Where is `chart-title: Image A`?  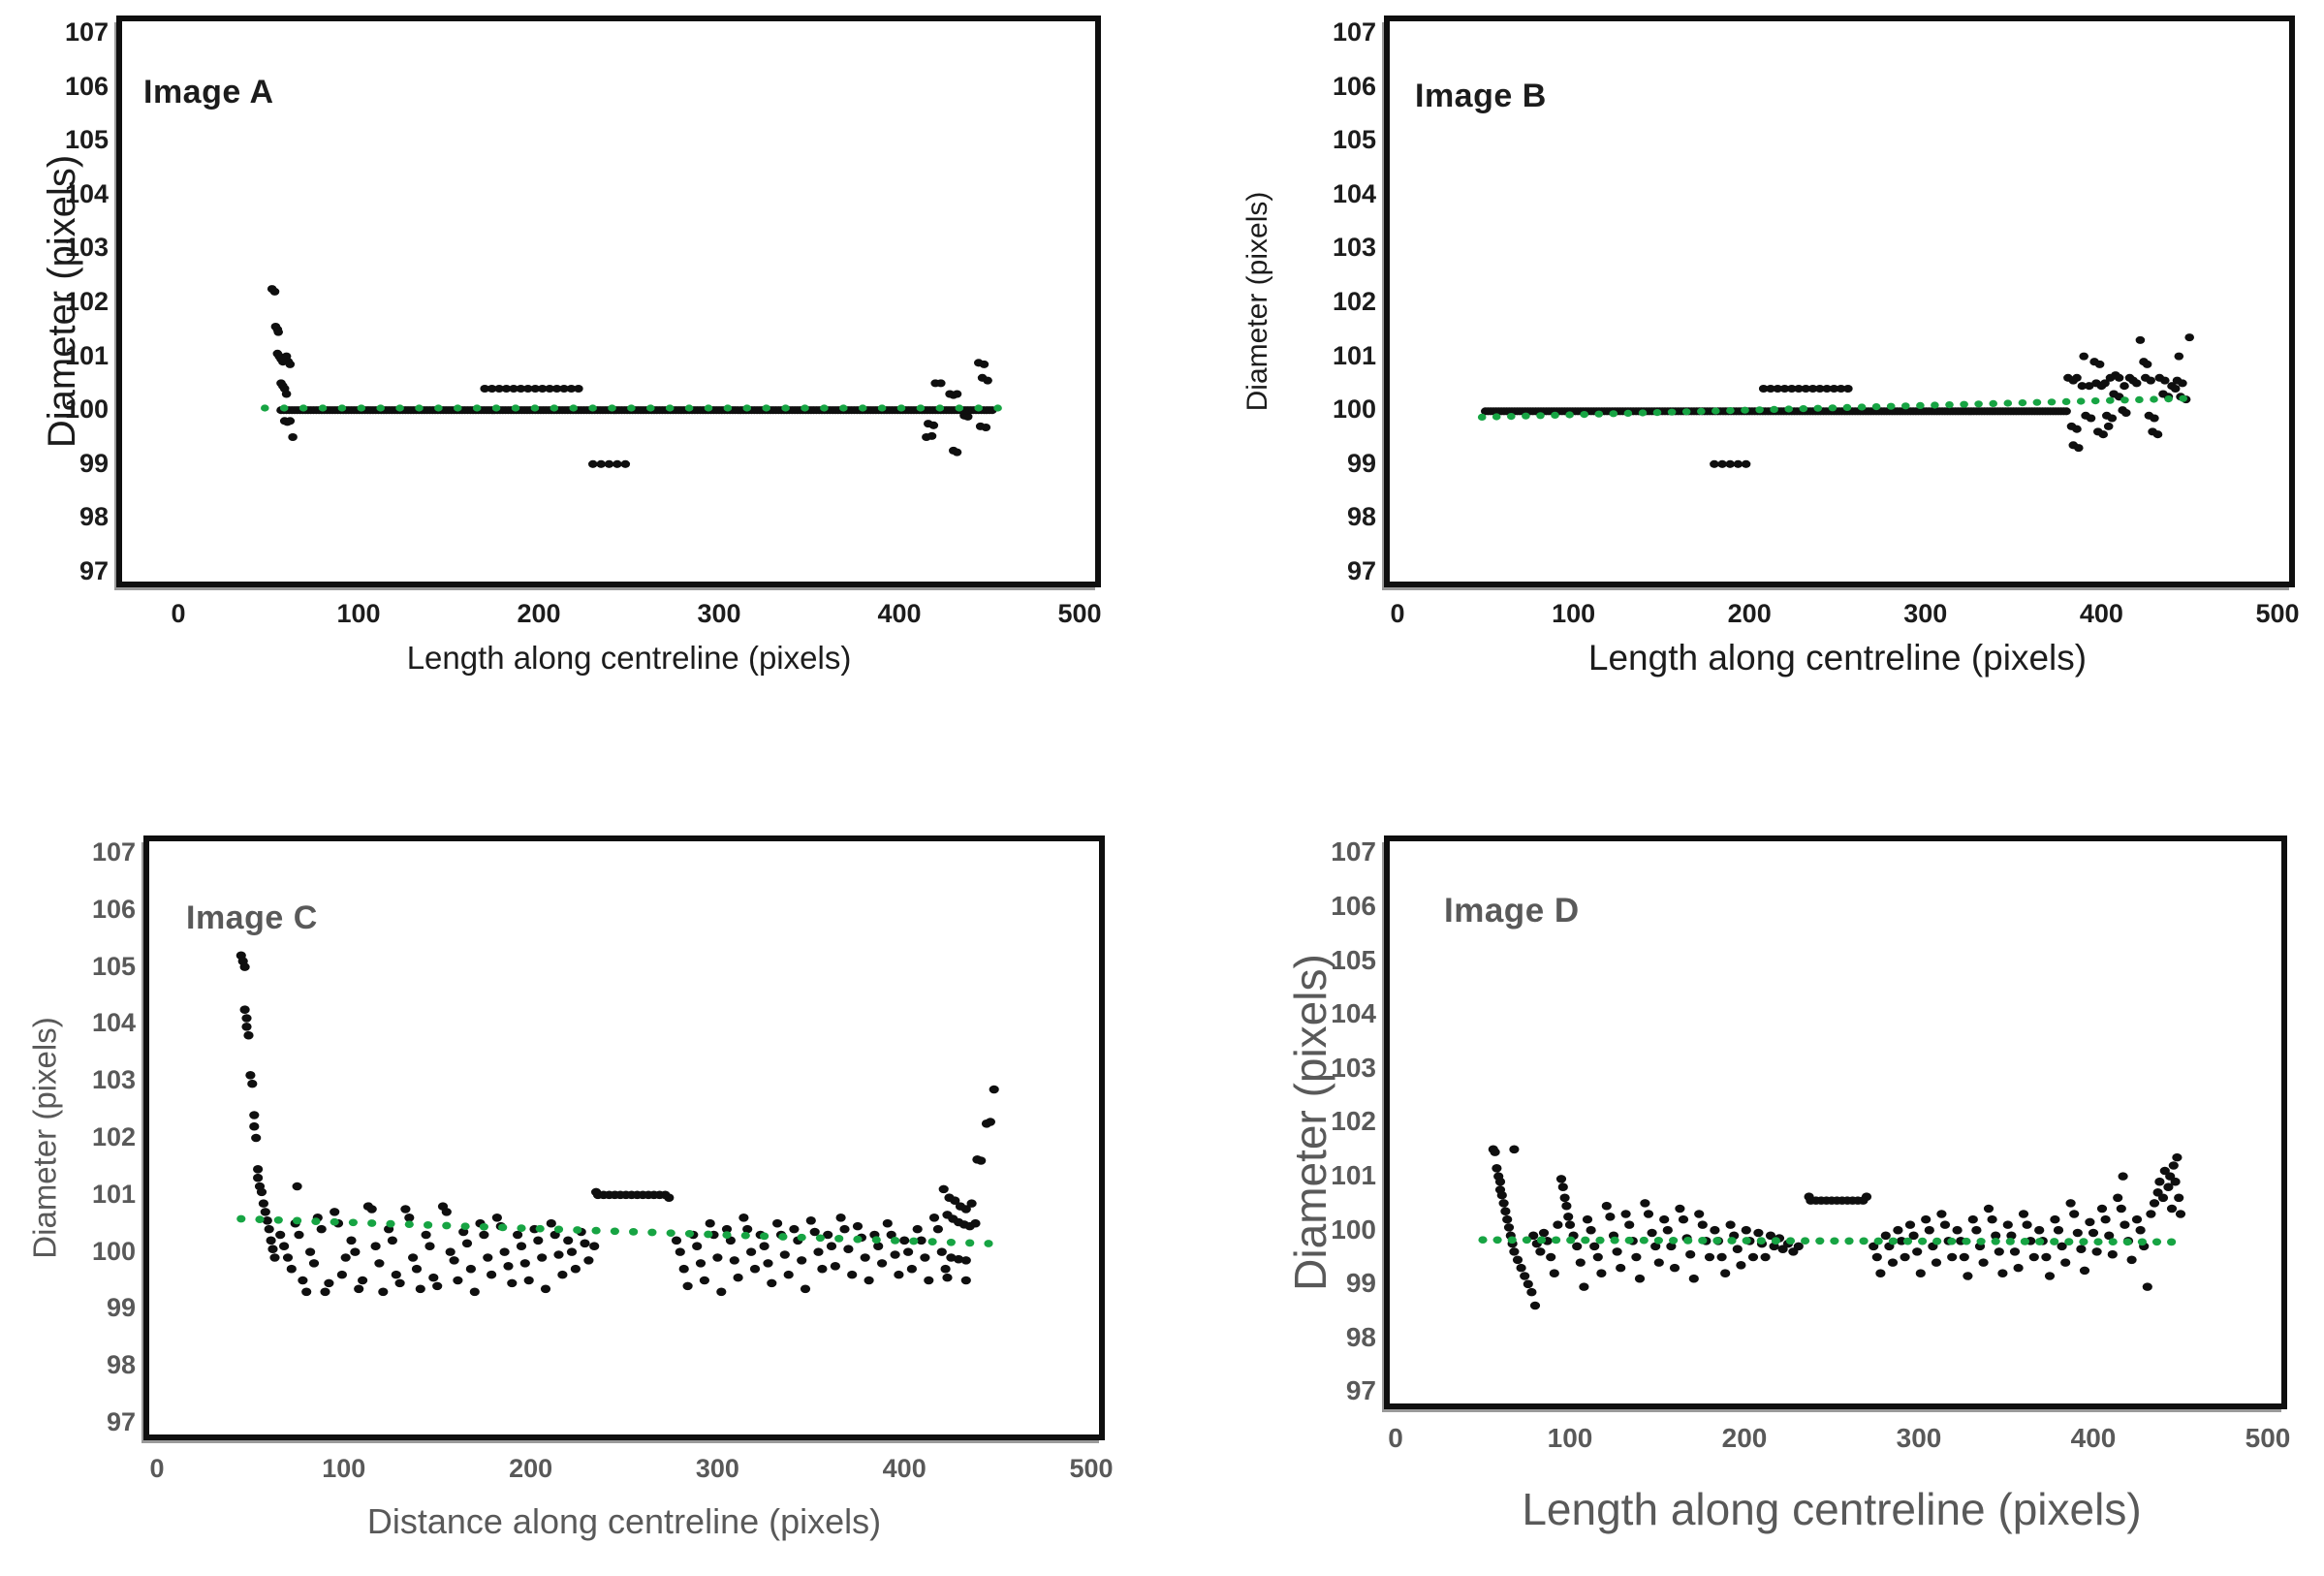 chart-title: Image A is located at coordinates (208, 92).